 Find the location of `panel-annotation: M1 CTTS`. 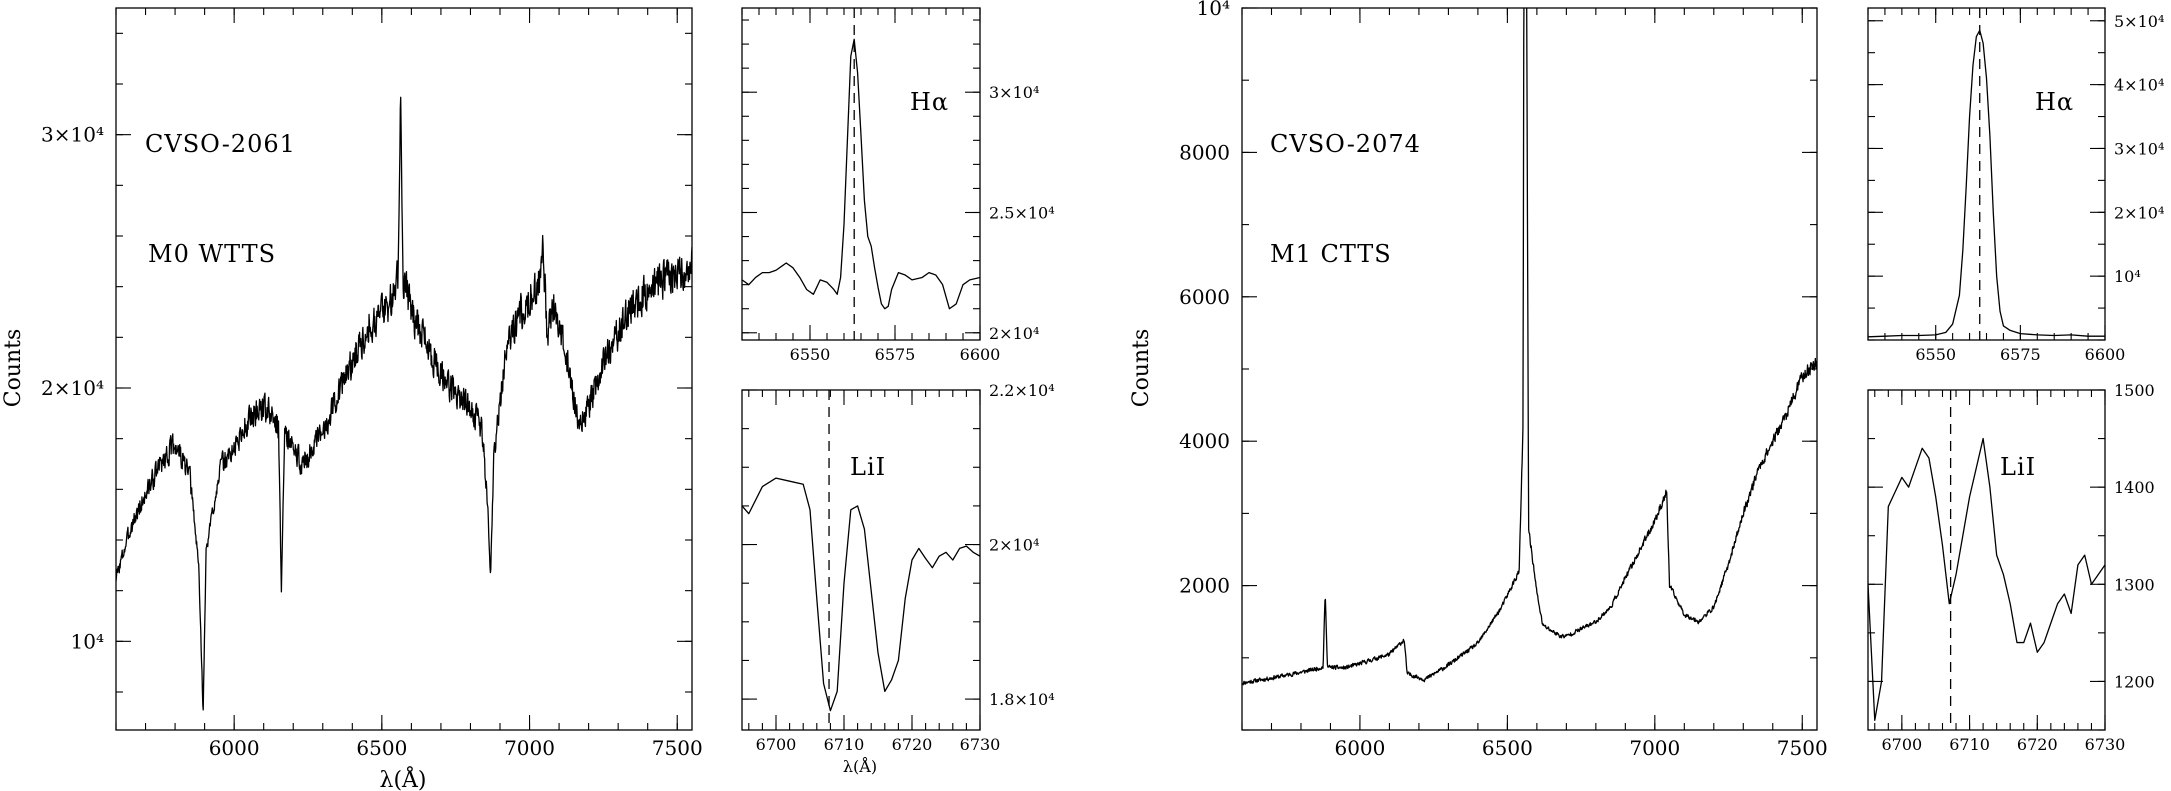

panel-annotation: M1 CTTS is located at coordinates (1331, 254).